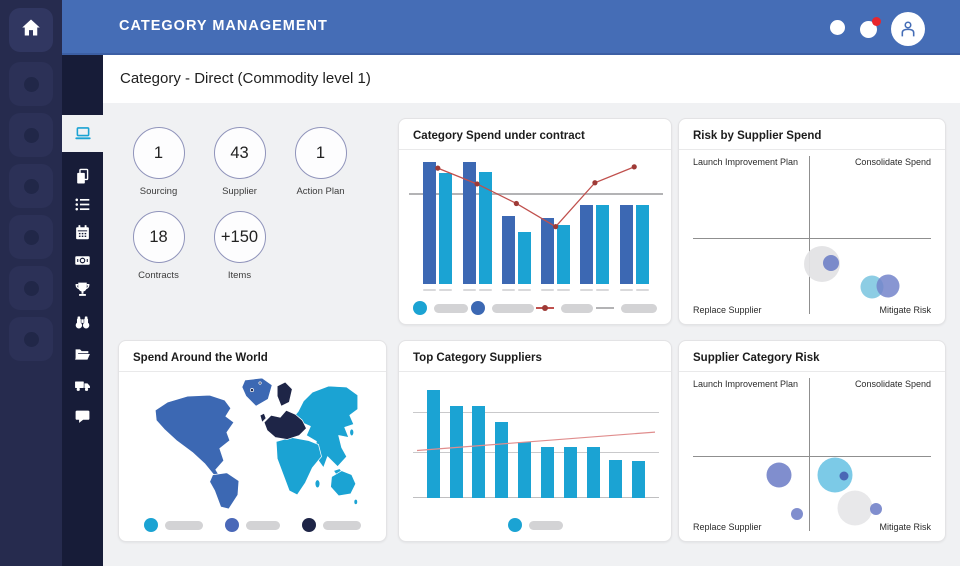  I want to click on notification-badge, so click(876, 21).